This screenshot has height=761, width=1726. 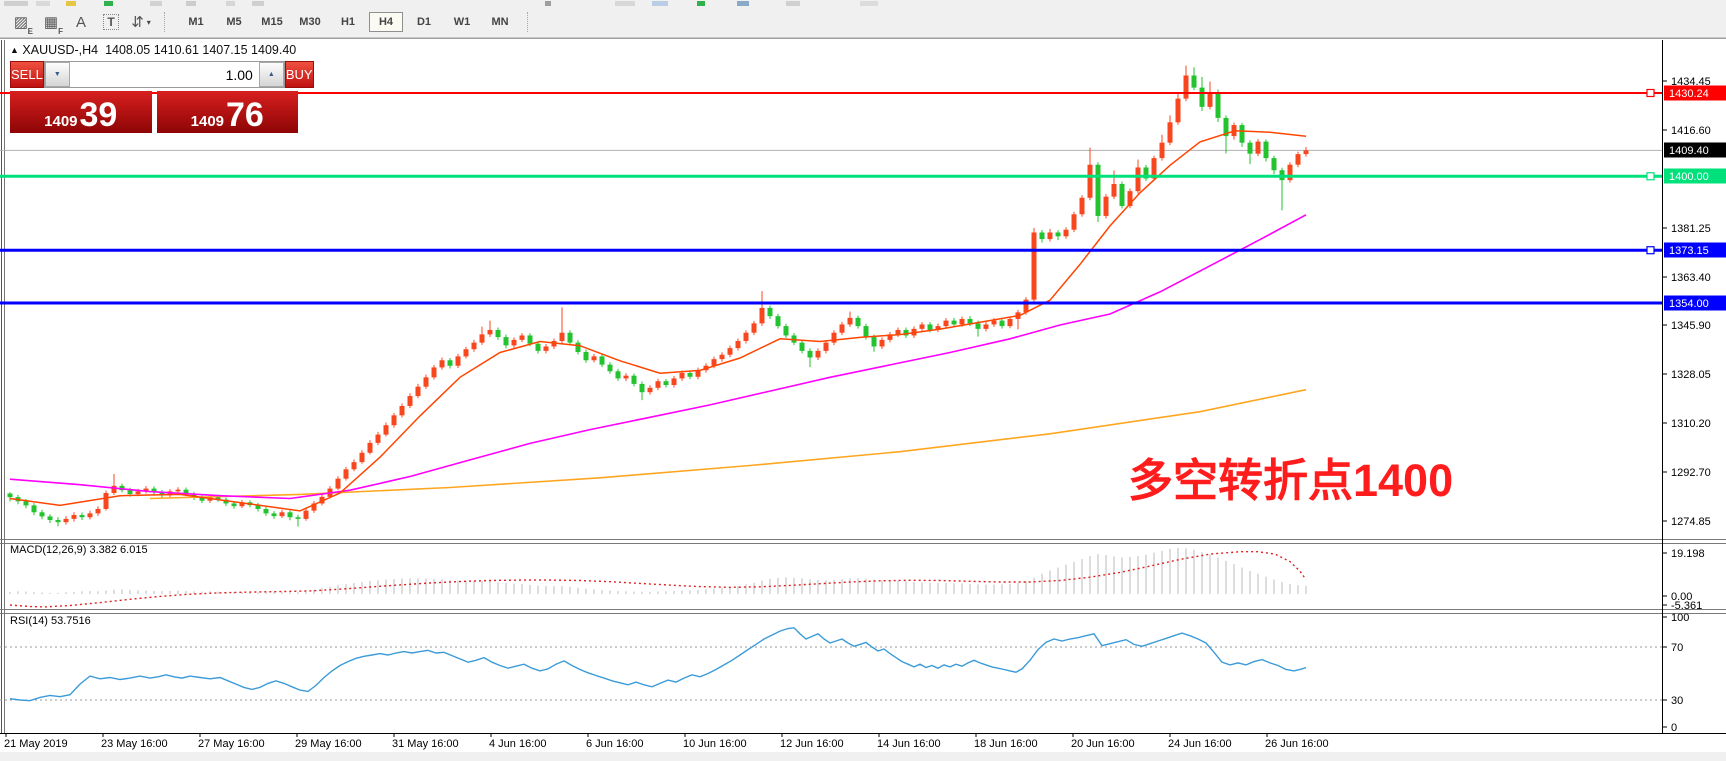 What do you see at coordinates (658, 576) in the screenshot?
I see `macd-panel: MACD(12,26,9) 3.382 6.015` at bounding box center [658, 576].